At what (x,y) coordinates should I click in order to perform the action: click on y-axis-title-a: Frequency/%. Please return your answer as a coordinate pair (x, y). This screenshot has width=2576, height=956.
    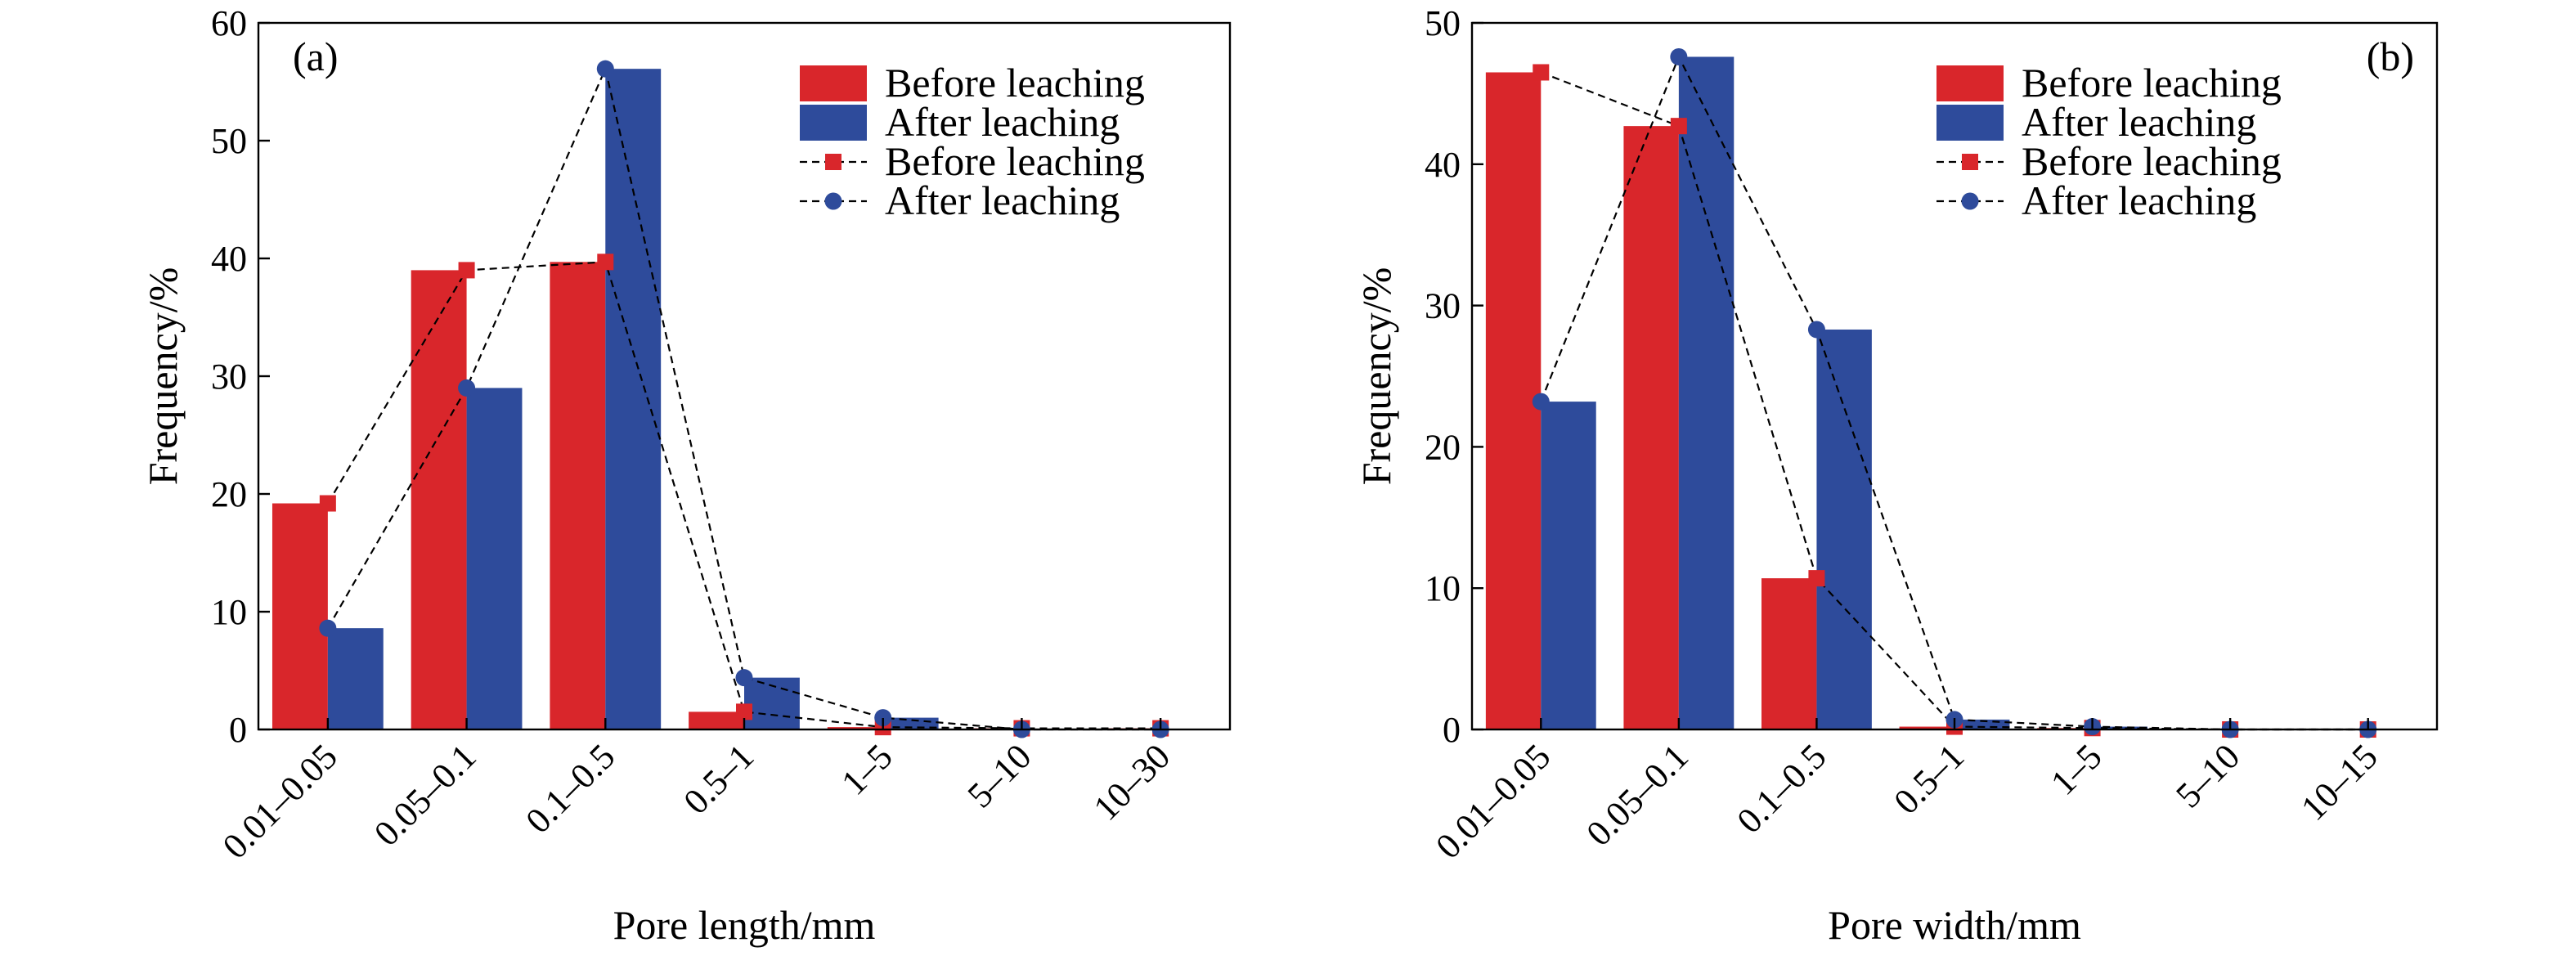
    Looking at the image, I should click on (163, 376).